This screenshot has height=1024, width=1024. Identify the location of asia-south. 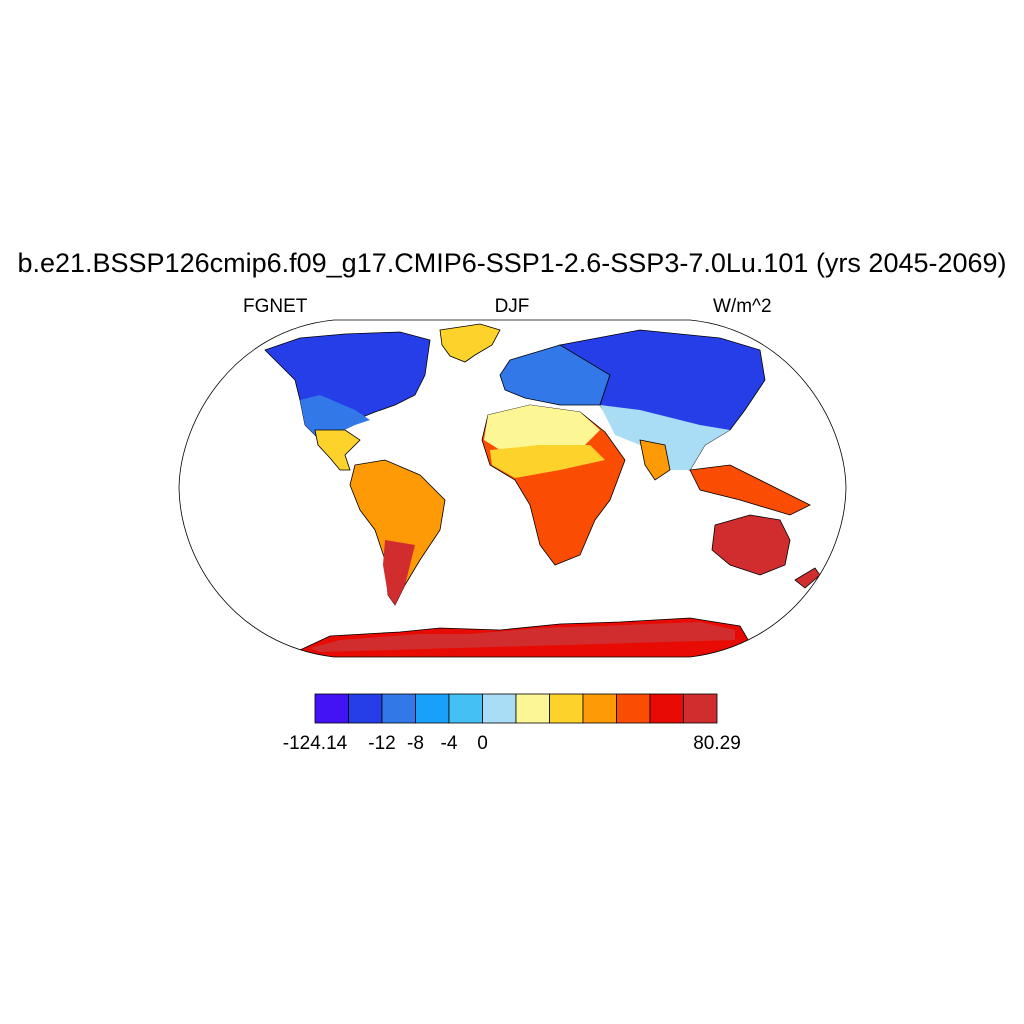
(665, 437).